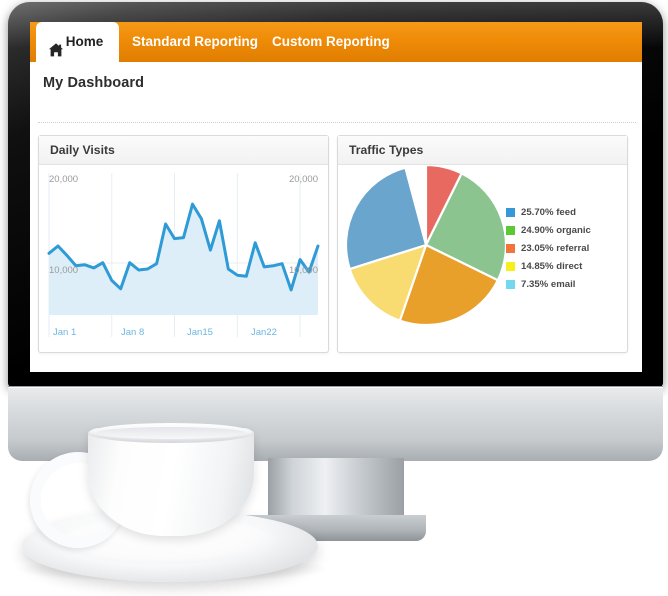  I want to click on pie-slice-organic, so click(466, 226).